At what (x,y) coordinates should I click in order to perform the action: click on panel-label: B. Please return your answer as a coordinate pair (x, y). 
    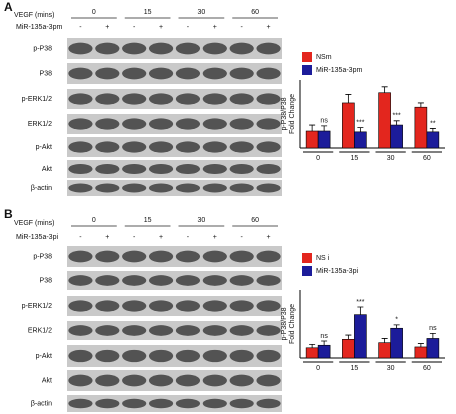
    Looking at the image, I should click on (8, 214).